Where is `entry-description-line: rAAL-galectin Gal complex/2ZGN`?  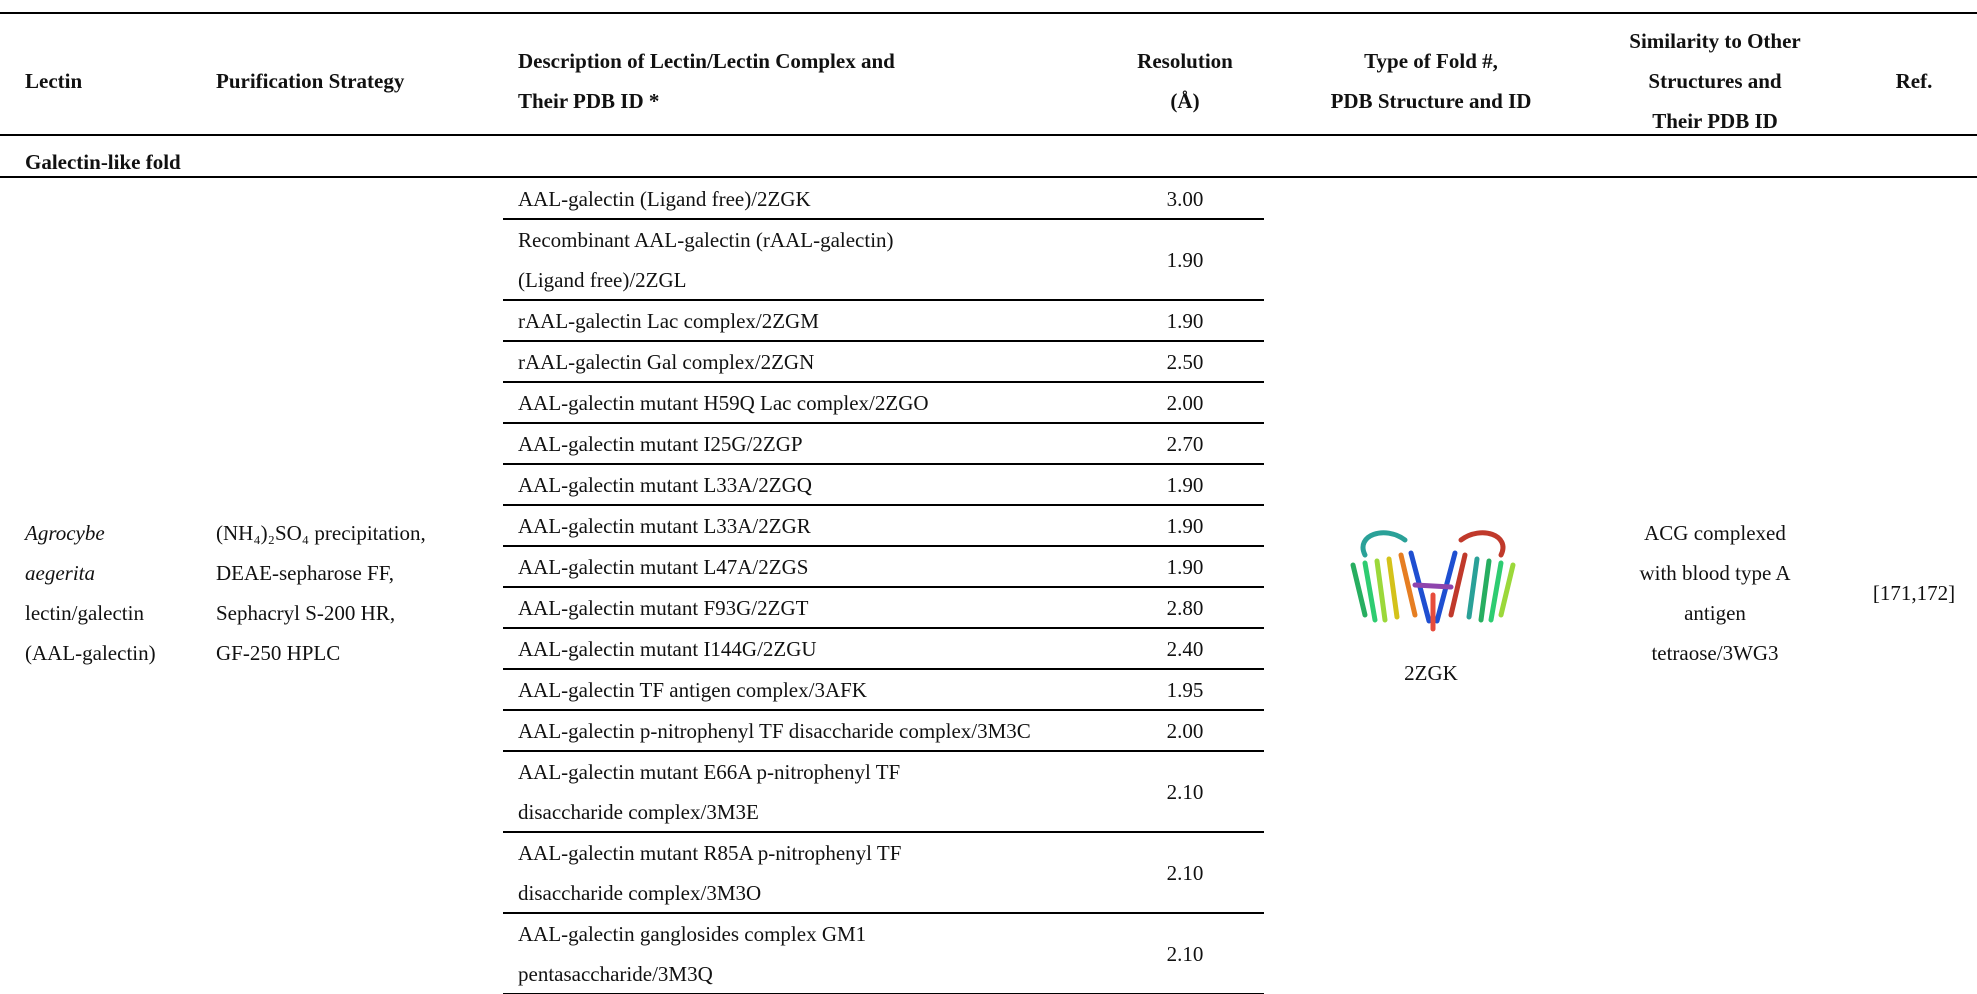
entry-description-line: rAAL-galectin Gal complex/2ZGN is located at coordinates (666, 361).